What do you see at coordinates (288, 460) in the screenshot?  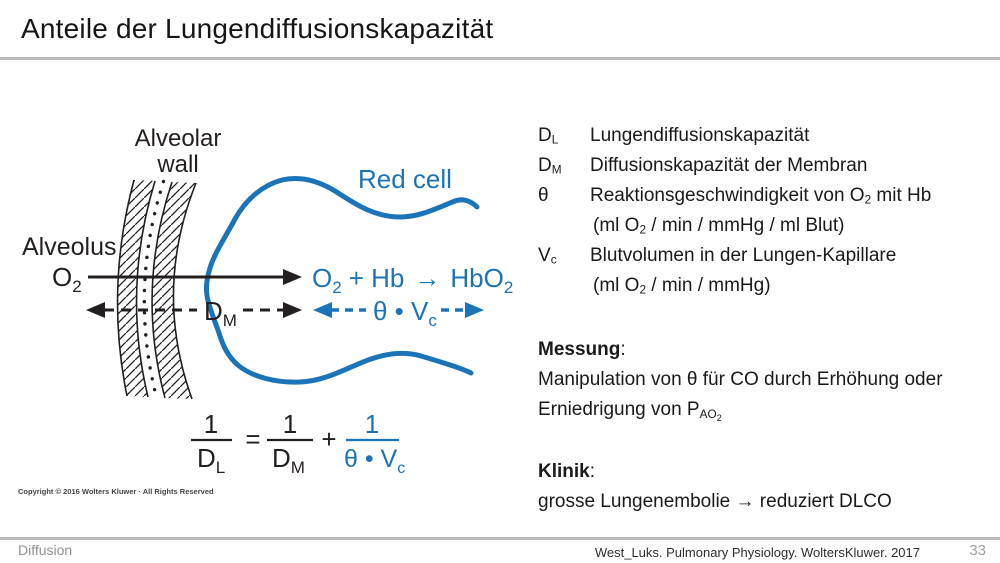 I see `eq-den-dm: DM` at bounding box center [288, 460].